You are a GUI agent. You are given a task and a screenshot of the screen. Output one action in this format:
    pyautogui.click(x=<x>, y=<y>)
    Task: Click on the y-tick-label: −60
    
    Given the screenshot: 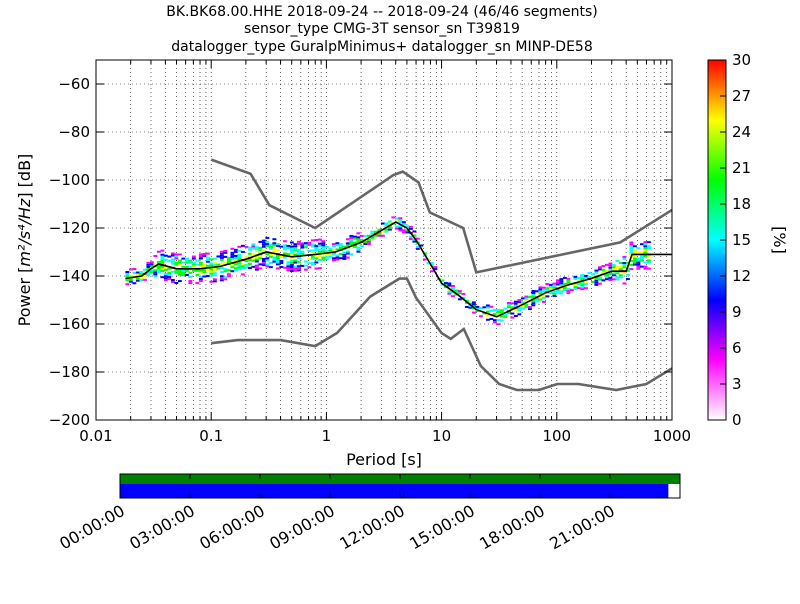 What is the action you would take?
    pyautogui.click(x=74, y=84)
    